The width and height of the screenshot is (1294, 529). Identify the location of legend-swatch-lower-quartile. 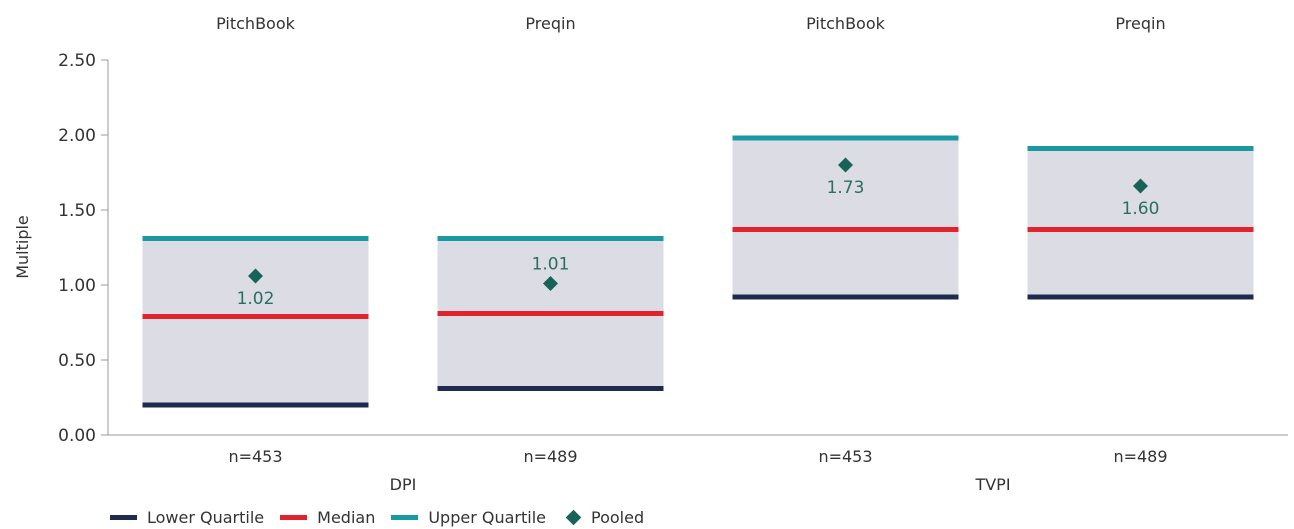
(123, 517).